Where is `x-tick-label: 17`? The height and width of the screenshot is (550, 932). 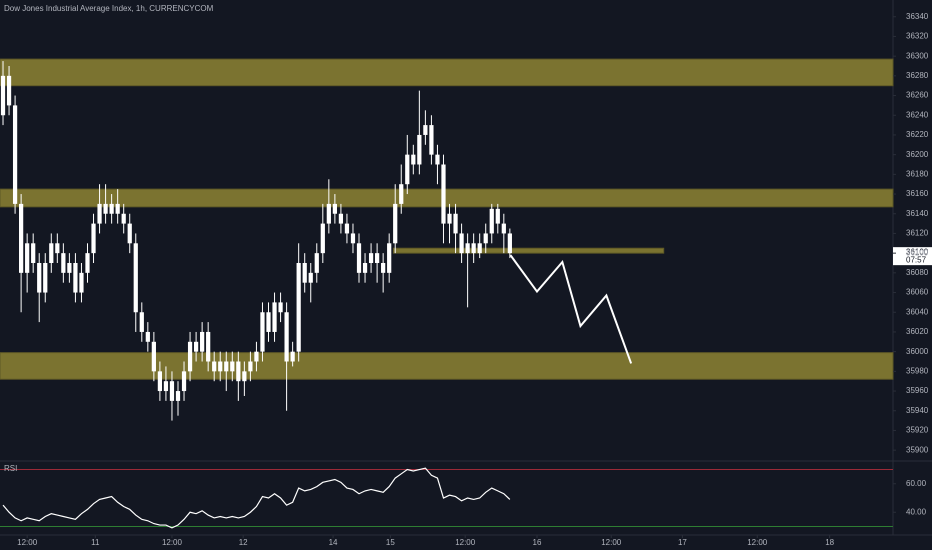 x-tick-label: 17 is located at coordinates (682, 542).